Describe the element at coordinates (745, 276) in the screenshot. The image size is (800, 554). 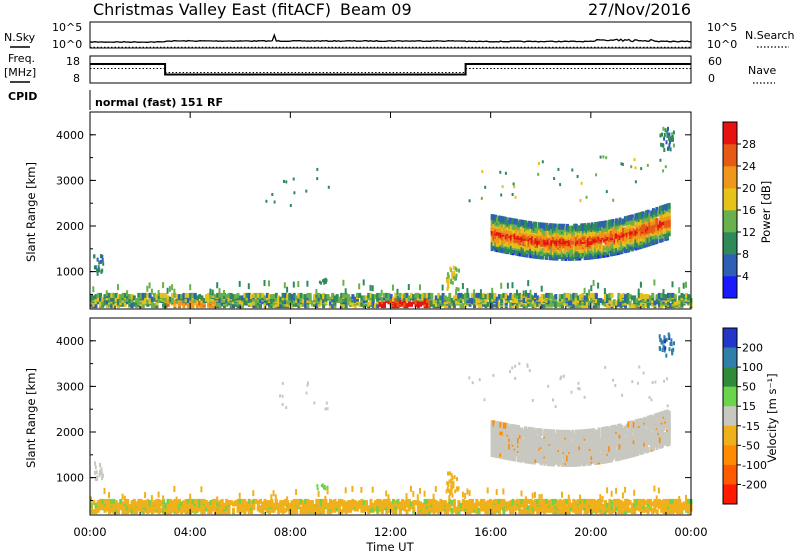
I see `colorbar-tick-label: 4` at that location.